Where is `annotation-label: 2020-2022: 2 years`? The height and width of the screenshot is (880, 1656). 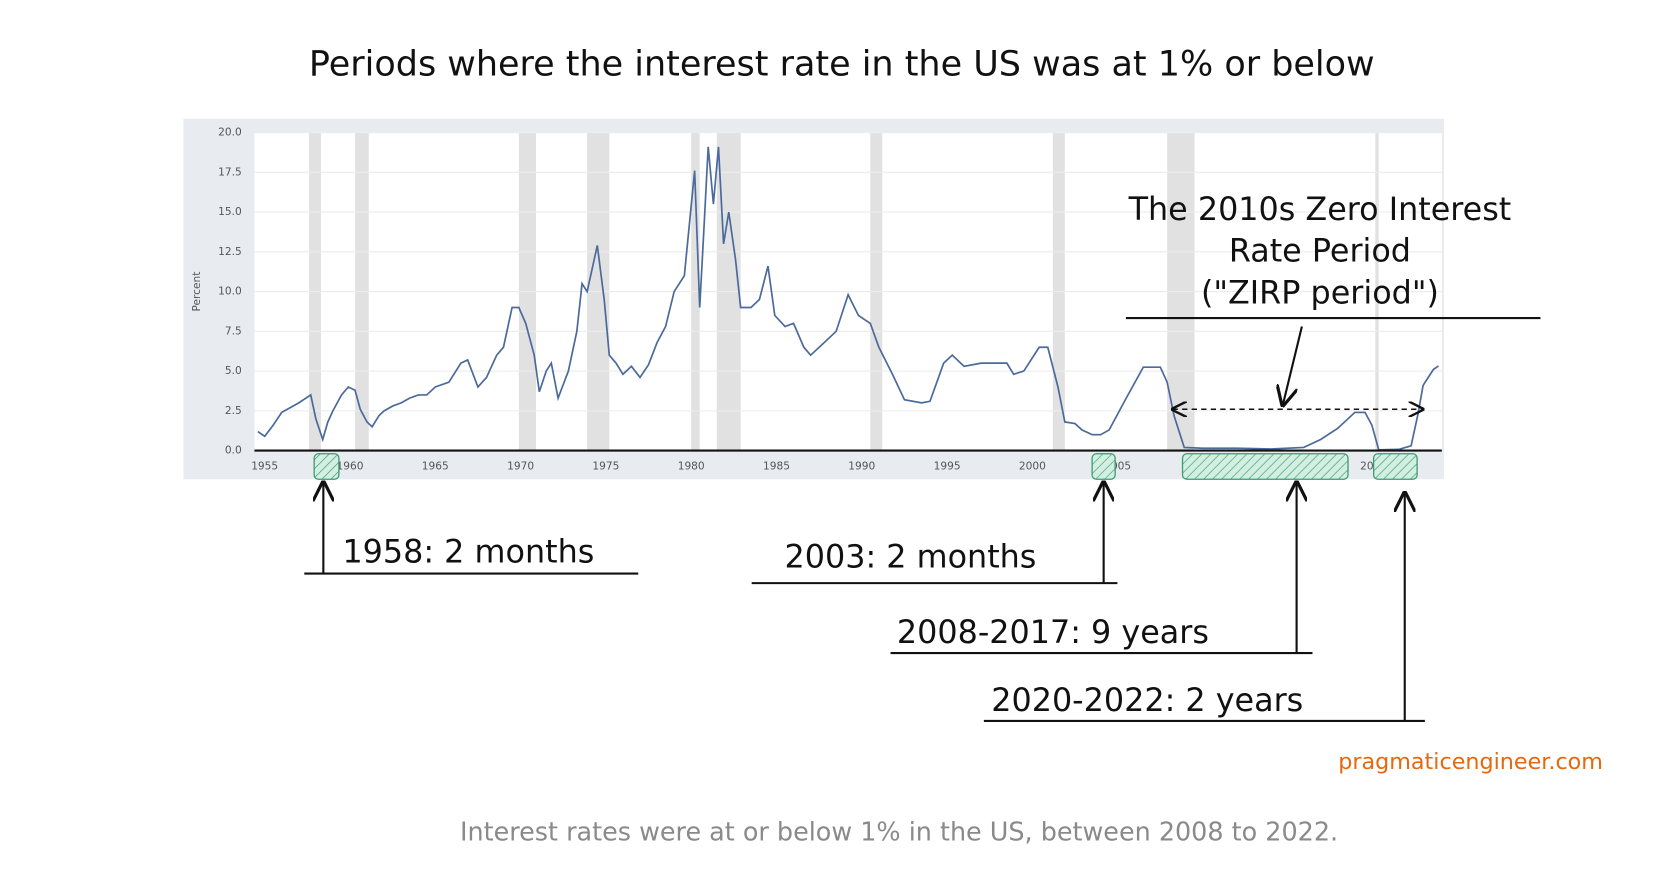
annotation-label: 2020-2022: 2 years is located at coordinates (1147, 700).